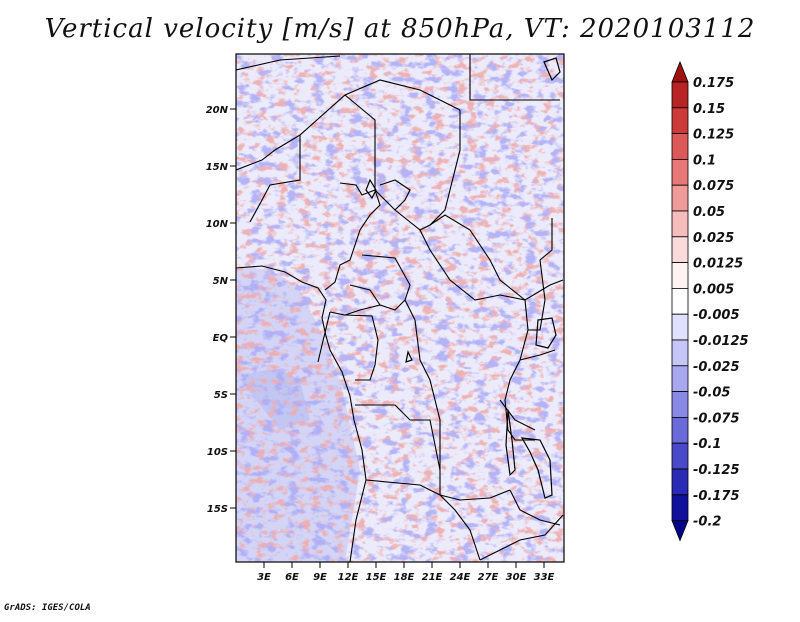 The height and width of the screenshot is (622, 800). What do you see at coordinates (711, 393) in the screenshot?
I see `colorbar-label: -0.05` at bounding box center [711, 393].